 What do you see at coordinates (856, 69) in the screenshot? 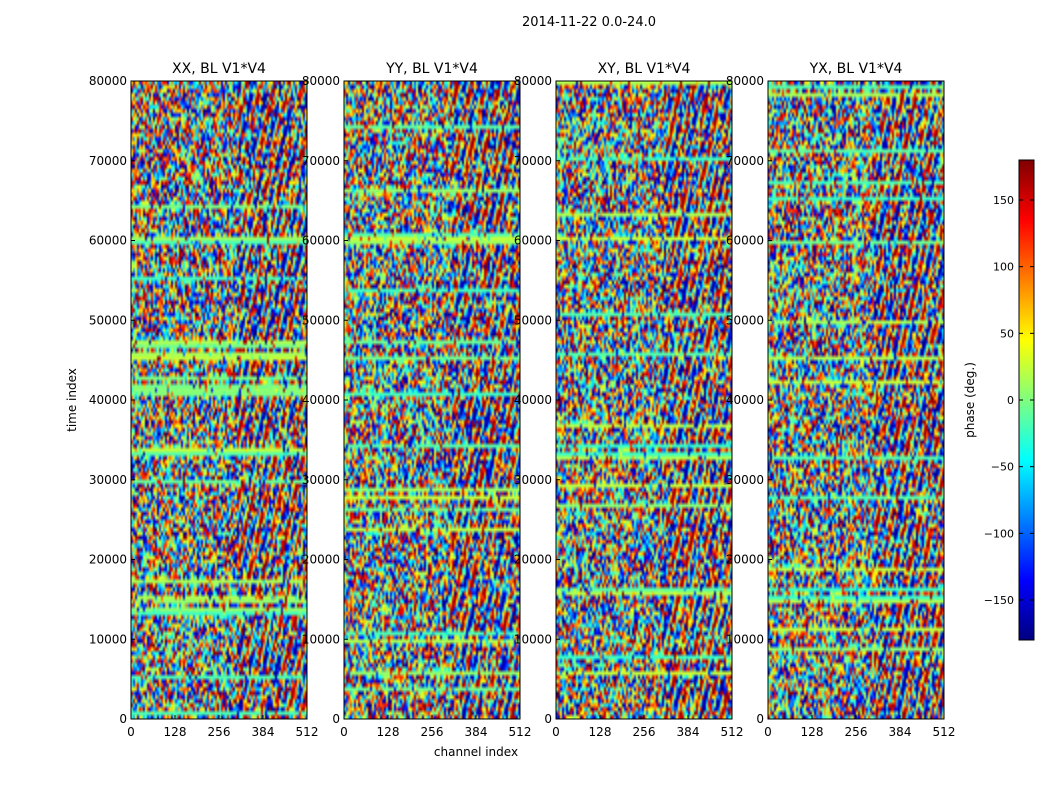
I see `panel-title: YX, BL V1*V4` at bounding box center [856, 69].